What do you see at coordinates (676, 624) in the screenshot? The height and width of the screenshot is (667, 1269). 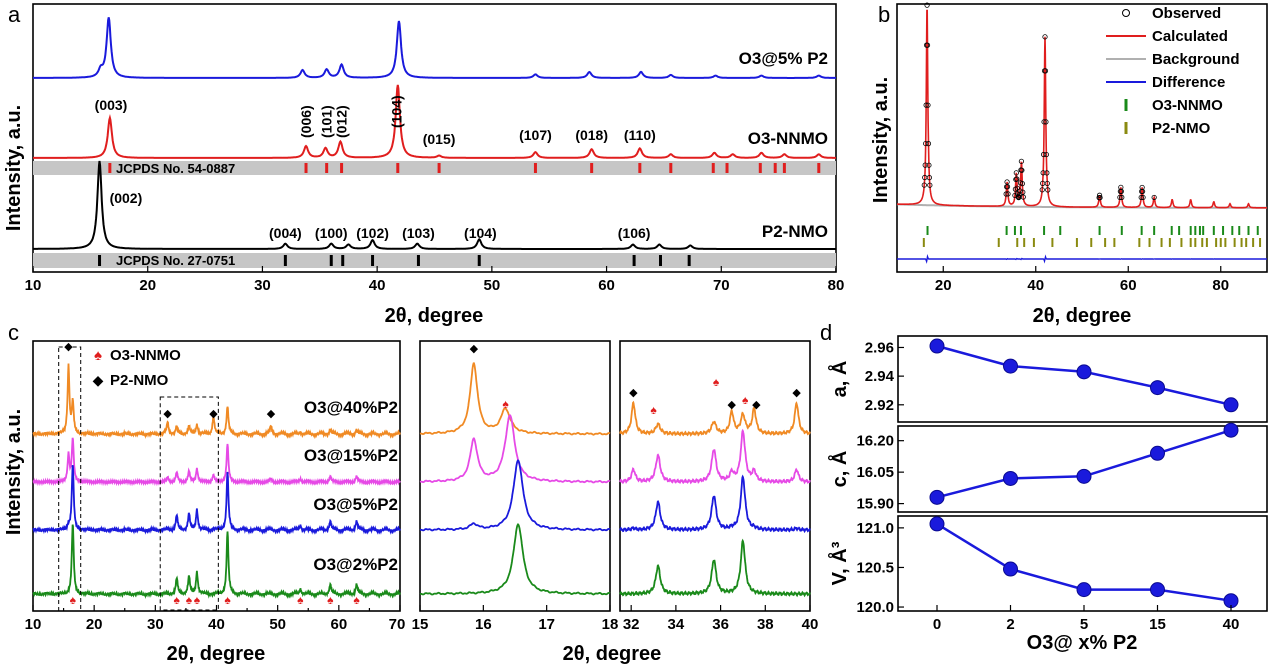 I see `c-zoom2-x-tick-label: 34` at bounding box center [676, 624].